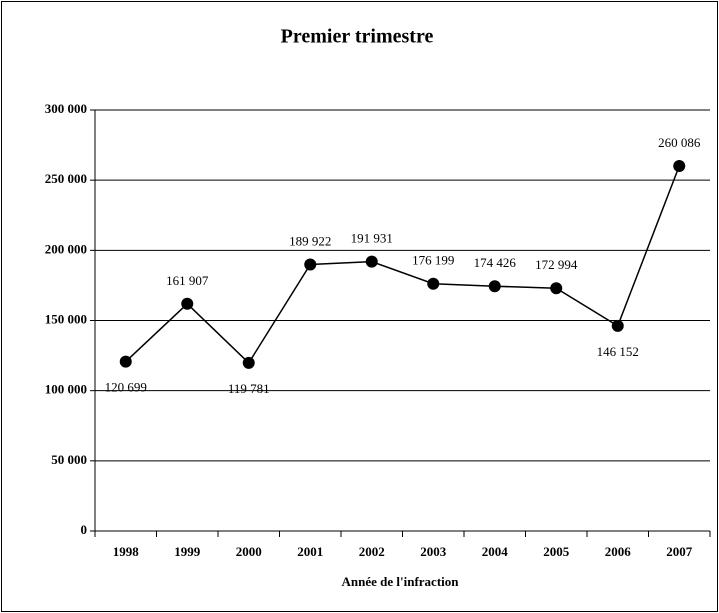 The image size is (719, 613). What do you see at coordinates (495, 551) in the screenshot?
I see `x-tick-label: 2004` at bounding box center [495, 551].